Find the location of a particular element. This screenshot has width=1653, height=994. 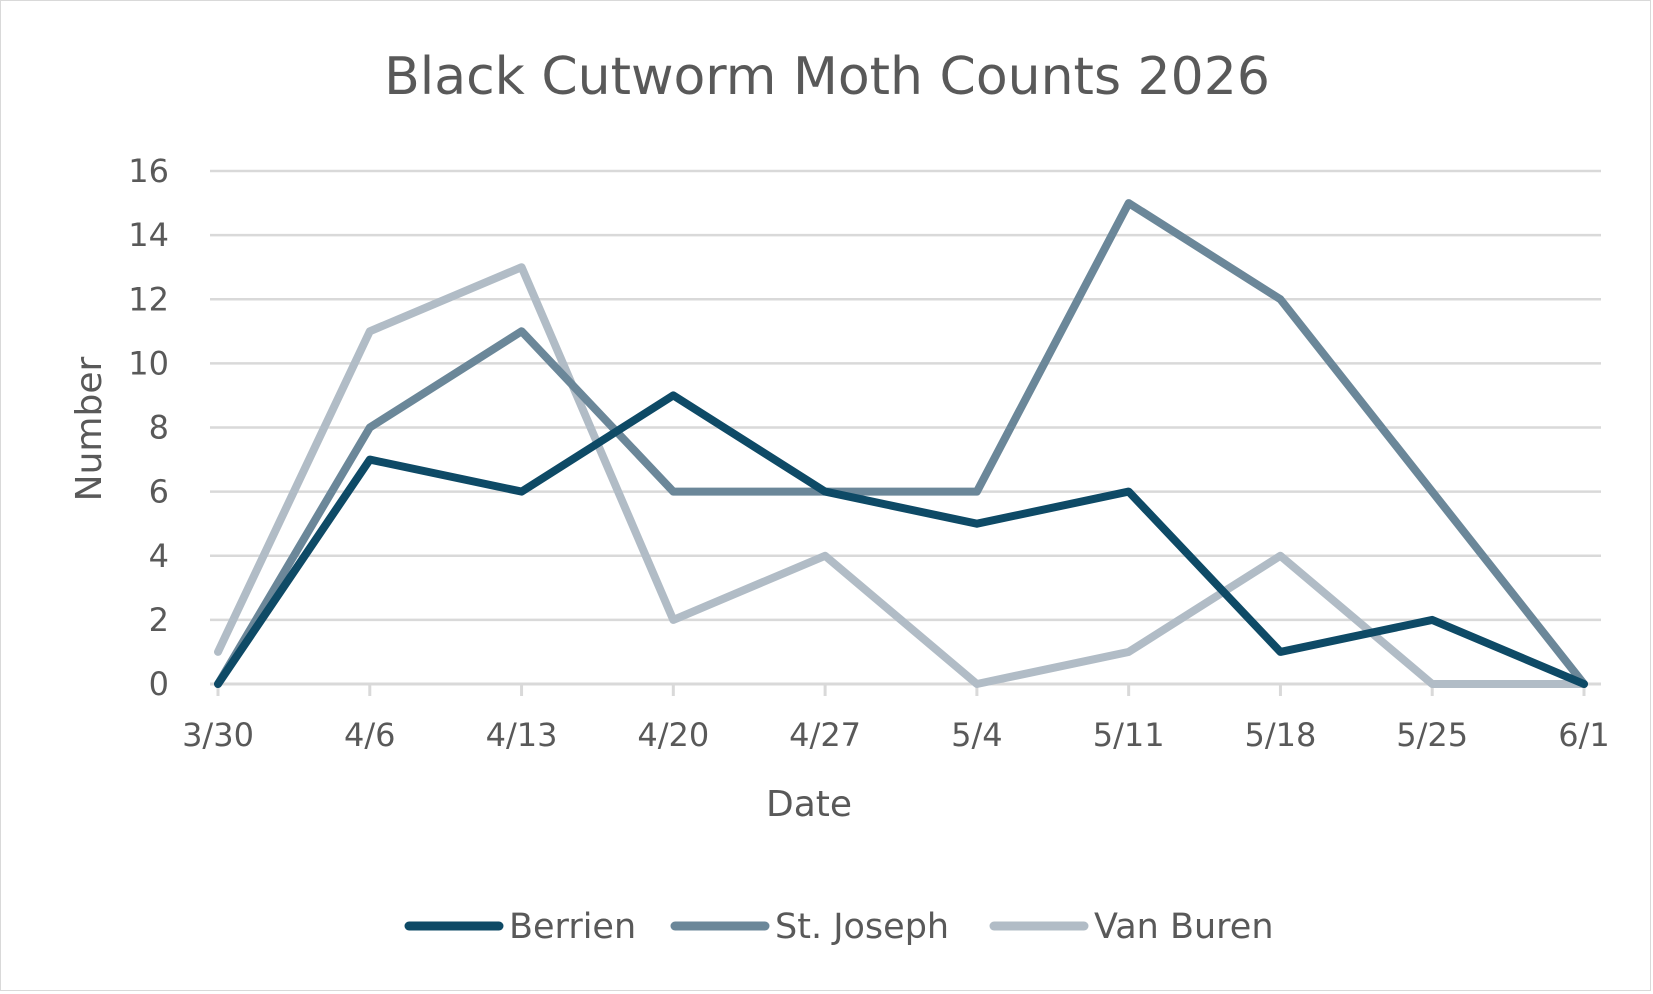

legend-label-st-joseph: St. Joseph is located at coordinates (862, 927).